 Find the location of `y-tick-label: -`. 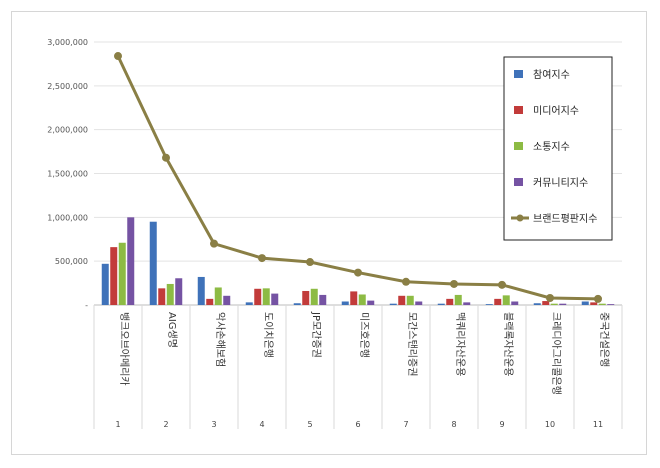

y-tick-label: - is located at coordinates (86, 305).